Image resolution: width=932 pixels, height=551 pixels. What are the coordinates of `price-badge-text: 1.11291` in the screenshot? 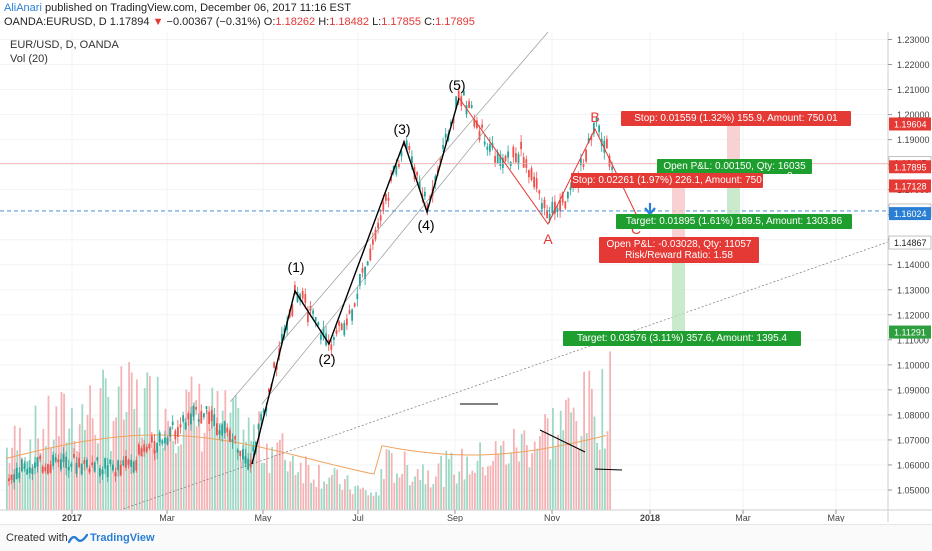 It's located at (910, 333).